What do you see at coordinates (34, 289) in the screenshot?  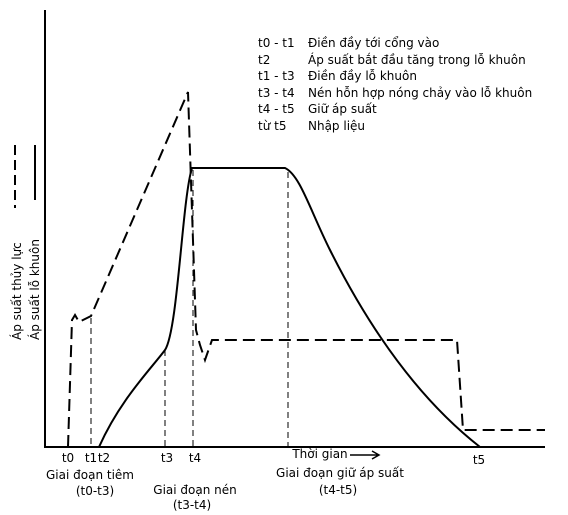 I see `y-label: Áp suất lỗ khuôn` at bounding box center [34, 289].